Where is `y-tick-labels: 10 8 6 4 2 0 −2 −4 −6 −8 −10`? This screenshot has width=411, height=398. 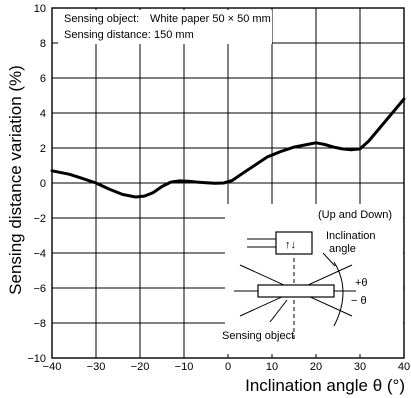
y-tick-labels: 10 8 6 4 2 0 −2 −4 −6 −8 −10 is located at coordinates (36, 184).